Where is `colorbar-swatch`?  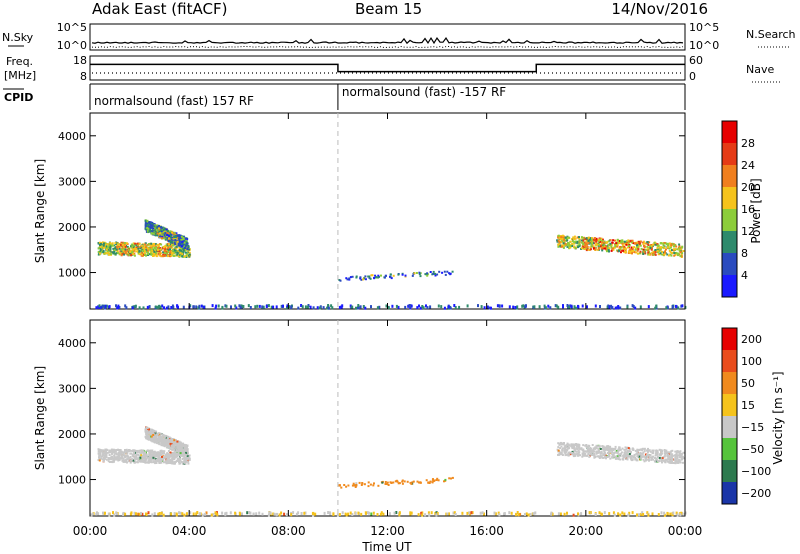
colorbar-swatch is located at coordinates (729, 405).